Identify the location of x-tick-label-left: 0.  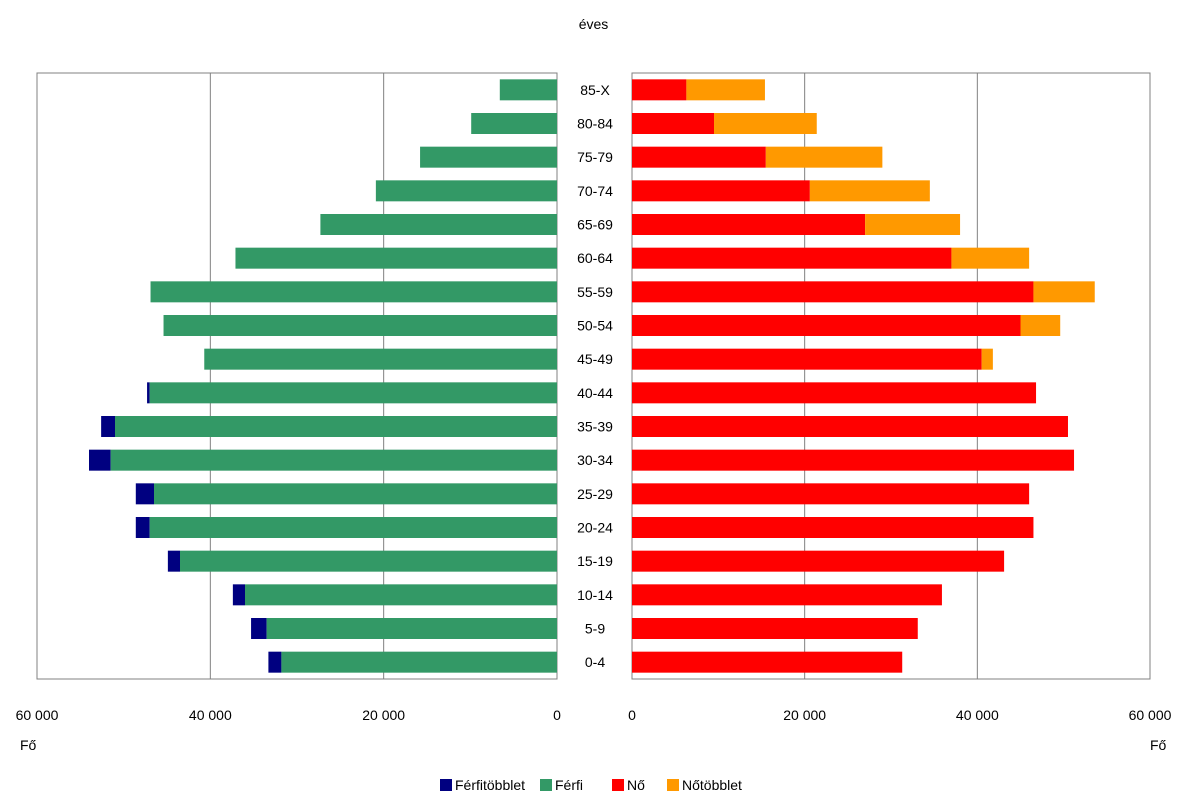
(557, 715).